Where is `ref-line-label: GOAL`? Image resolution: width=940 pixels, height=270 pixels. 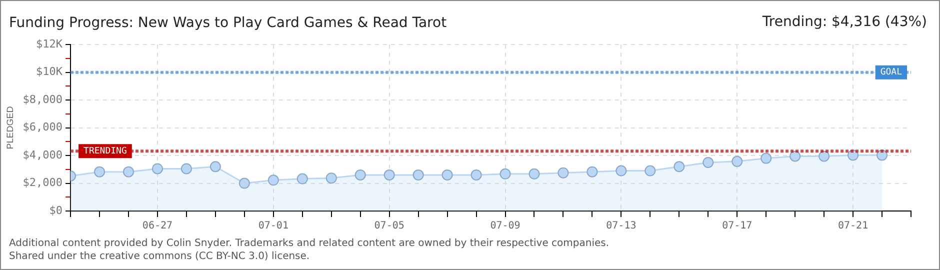 ref-line-label: GOAL is located at coordinates (891, 73).